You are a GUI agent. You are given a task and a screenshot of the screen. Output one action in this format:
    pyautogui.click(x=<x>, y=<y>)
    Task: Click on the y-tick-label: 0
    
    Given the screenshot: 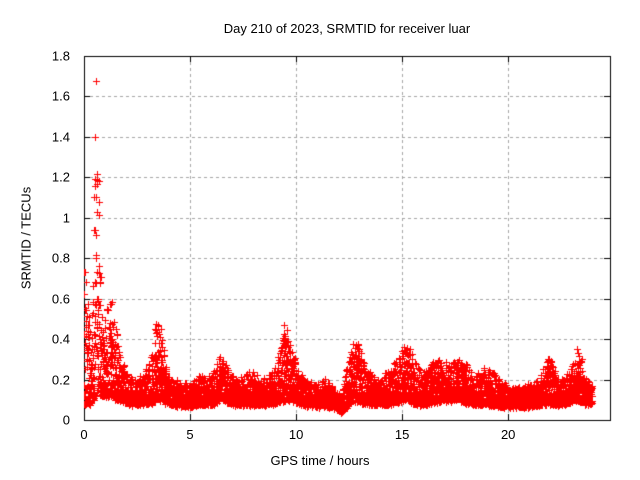 What is the action you would take?
    pyautogui.click(x=66, y=420)
    